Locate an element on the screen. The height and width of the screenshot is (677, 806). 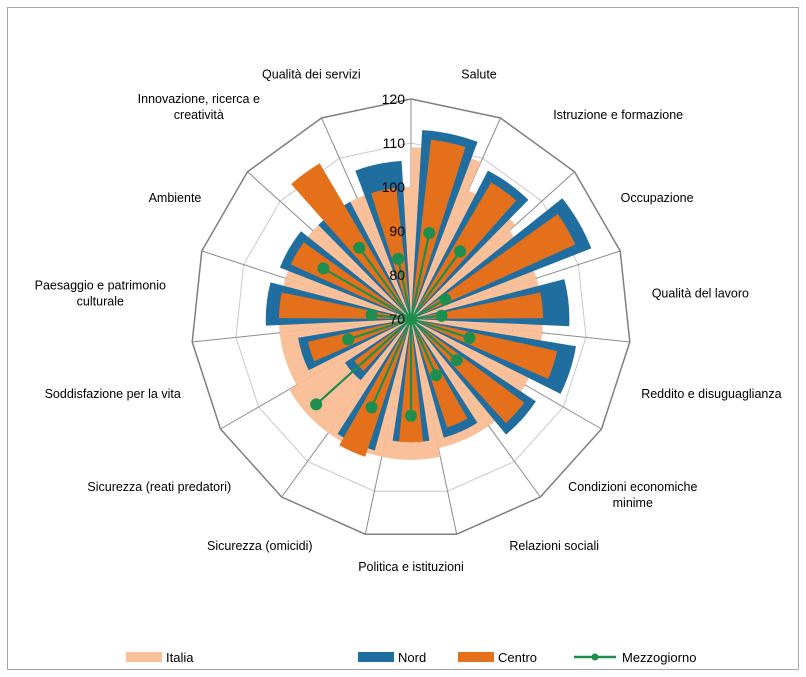
category-label: Relazioni sociali is located at coordinates (554, 546).